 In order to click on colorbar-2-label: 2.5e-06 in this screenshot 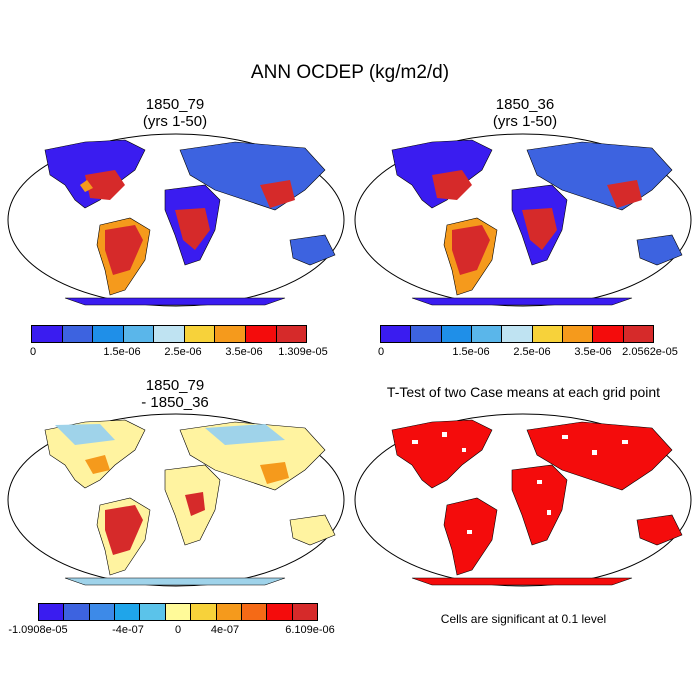, I will do `click(532, 352)`.